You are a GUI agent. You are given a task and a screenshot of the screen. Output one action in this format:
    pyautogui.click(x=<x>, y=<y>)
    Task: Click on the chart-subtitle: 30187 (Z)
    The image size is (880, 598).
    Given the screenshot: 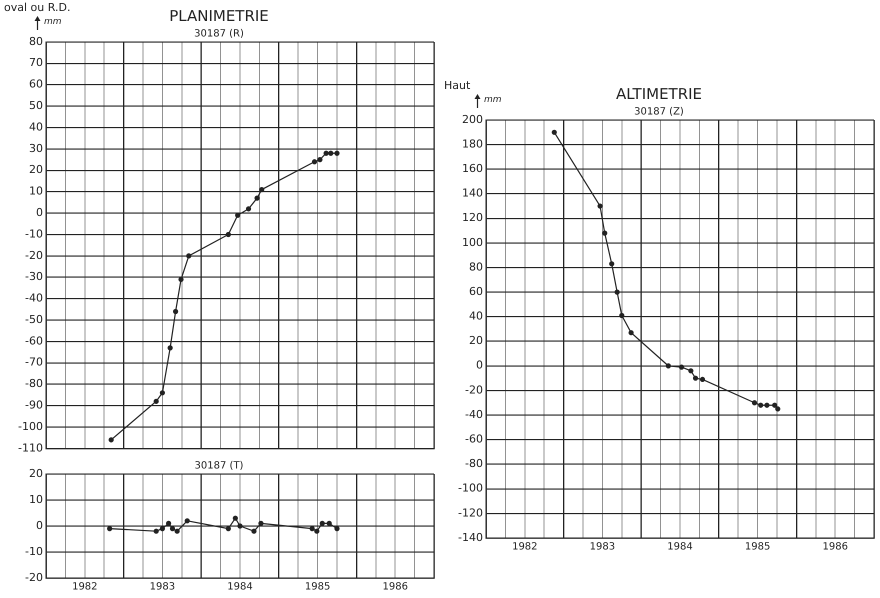 What is the action you would take?
    pyautogui.click(x=659, y=112)
    